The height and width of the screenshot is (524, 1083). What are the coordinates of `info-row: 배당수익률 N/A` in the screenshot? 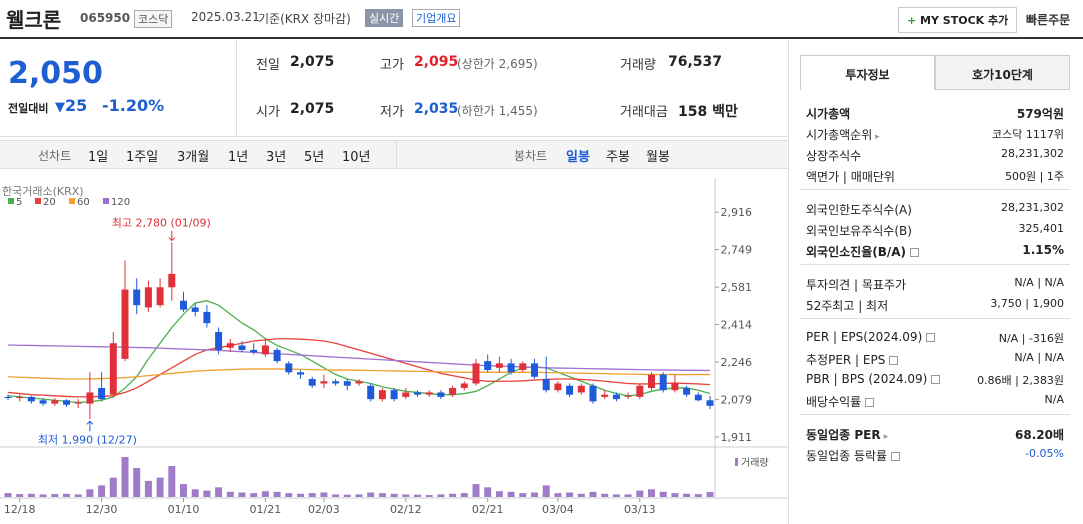 It's located at (935, 400).